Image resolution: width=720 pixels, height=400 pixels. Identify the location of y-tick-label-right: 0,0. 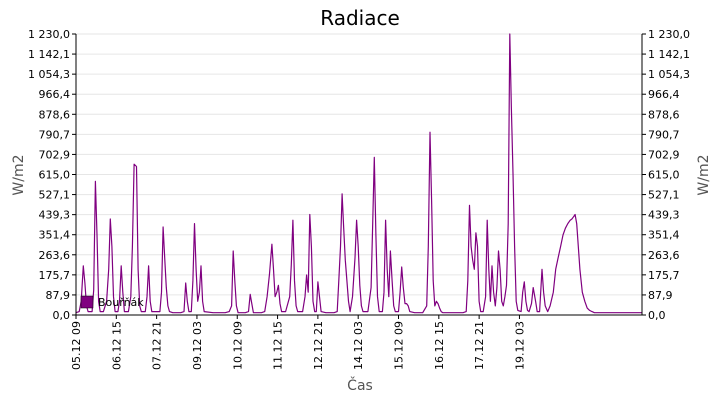
(657, 315).